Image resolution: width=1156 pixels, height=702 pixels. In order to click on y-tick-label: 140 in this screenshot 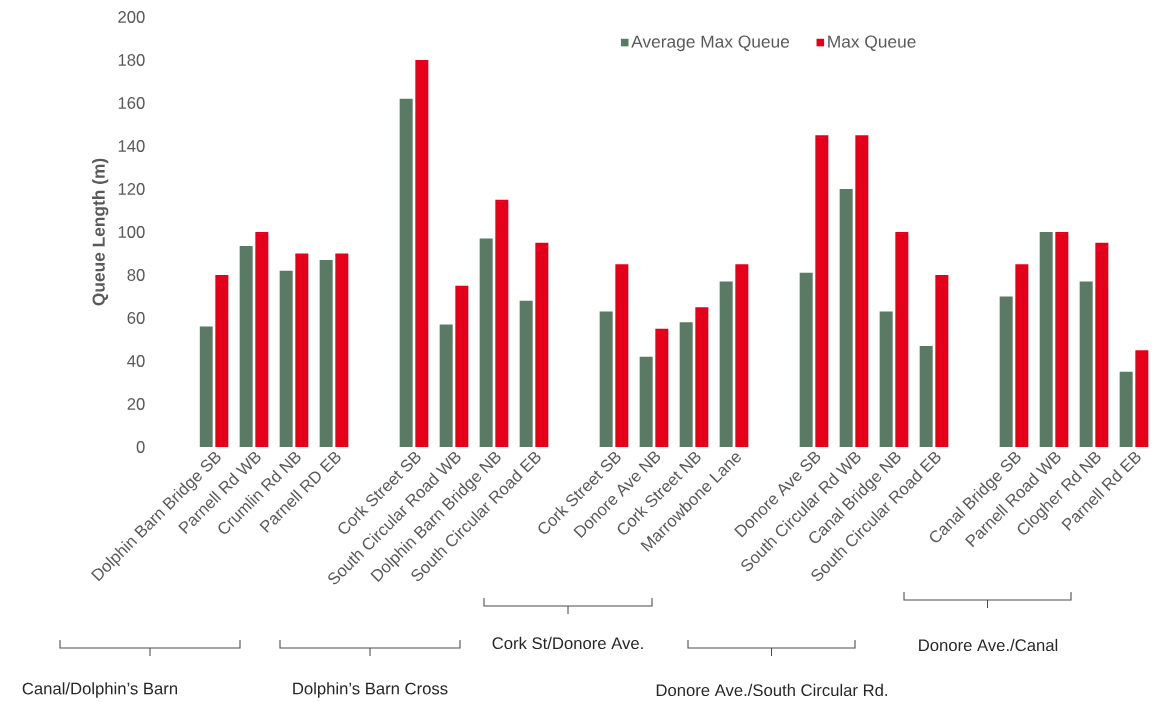, I will do `click(131, 146)`.